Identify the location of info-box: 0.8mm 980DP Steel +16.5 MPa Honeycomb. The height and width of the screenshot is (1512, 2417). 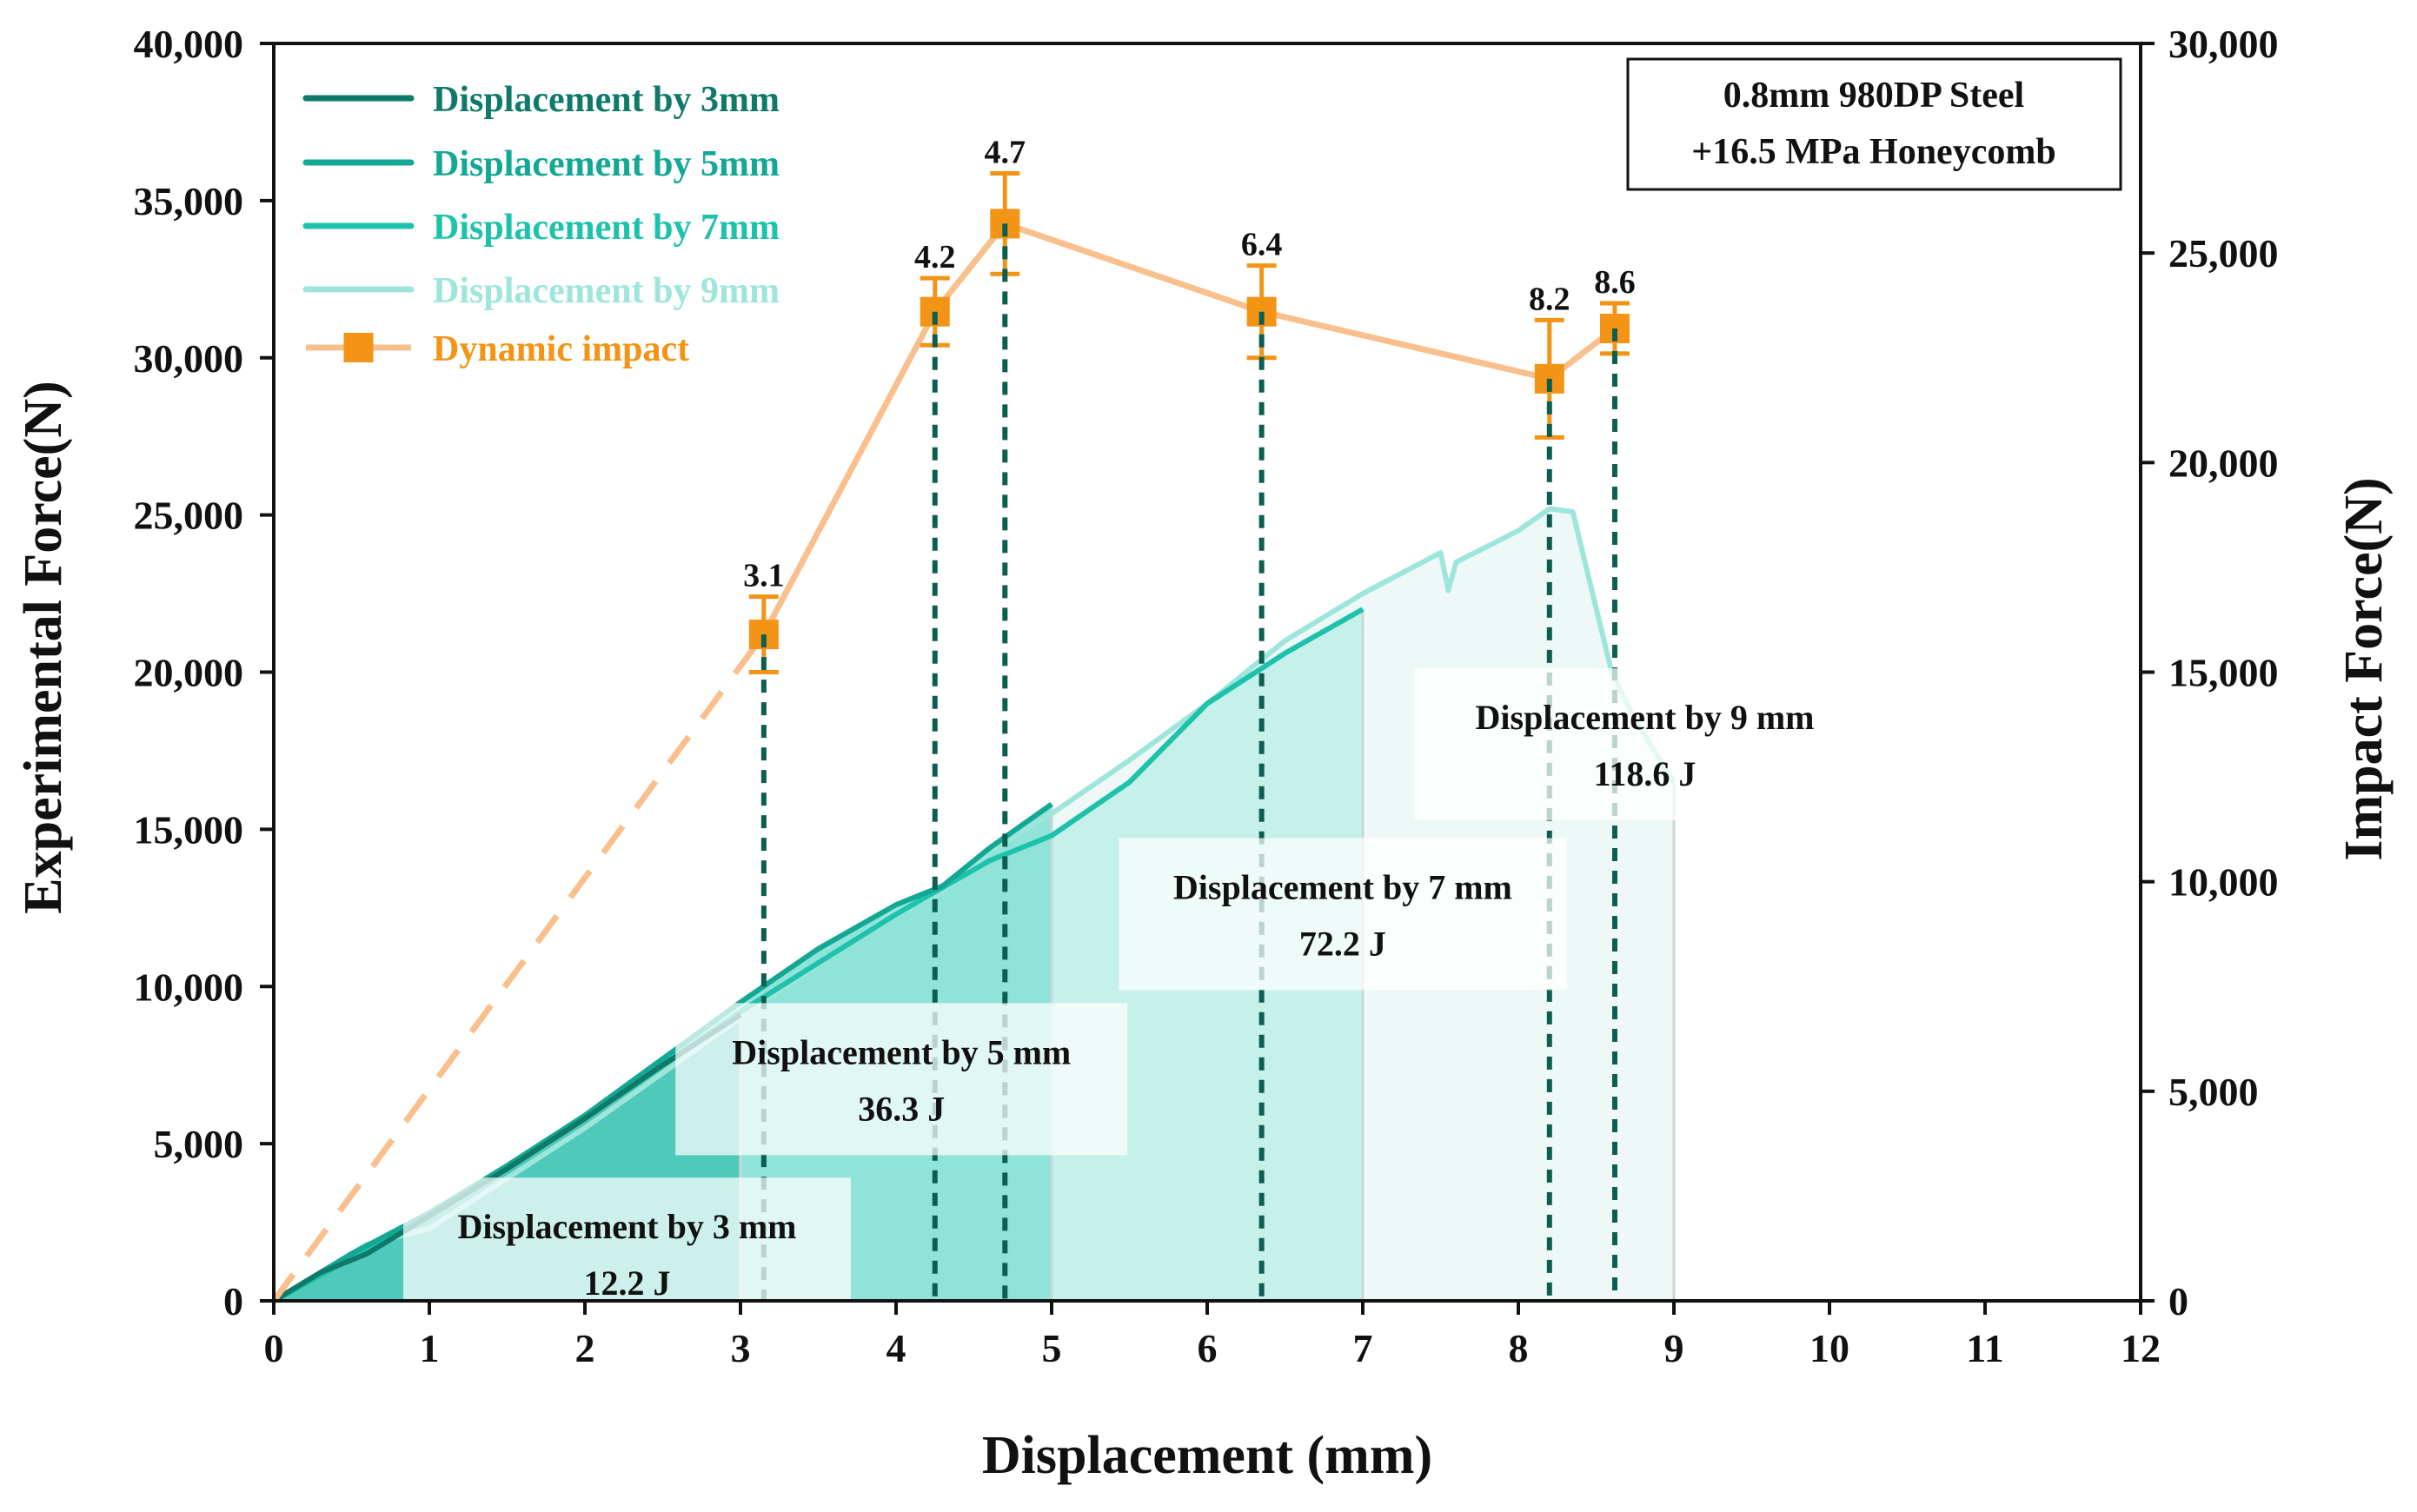
(1874, 124).